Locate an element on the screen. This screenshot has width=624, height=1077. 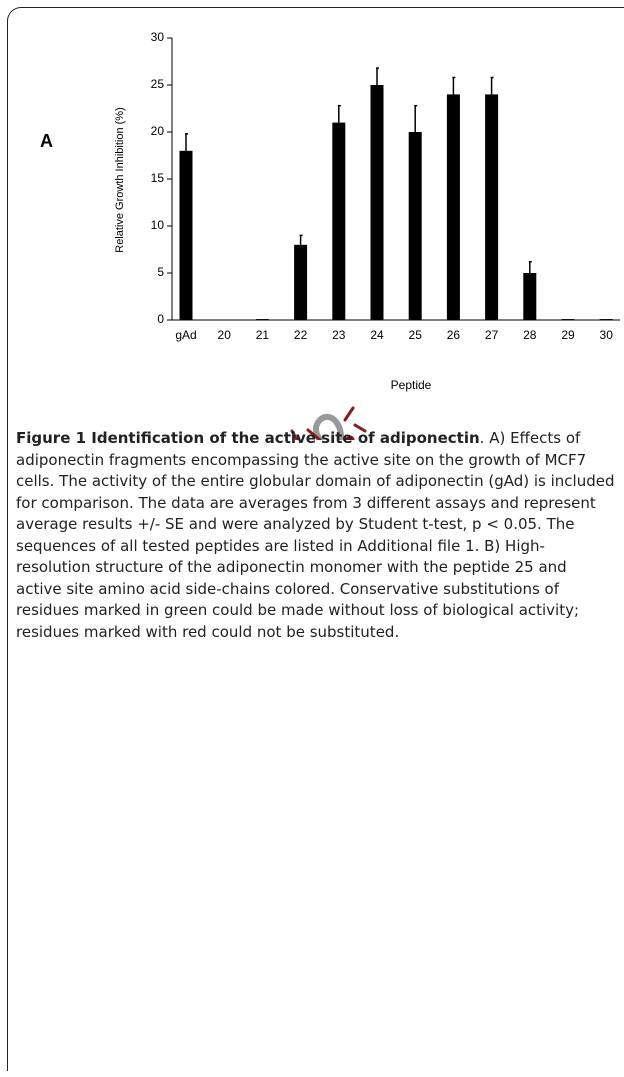
y-tick-label: 15 is located at coordinates (158, 178).